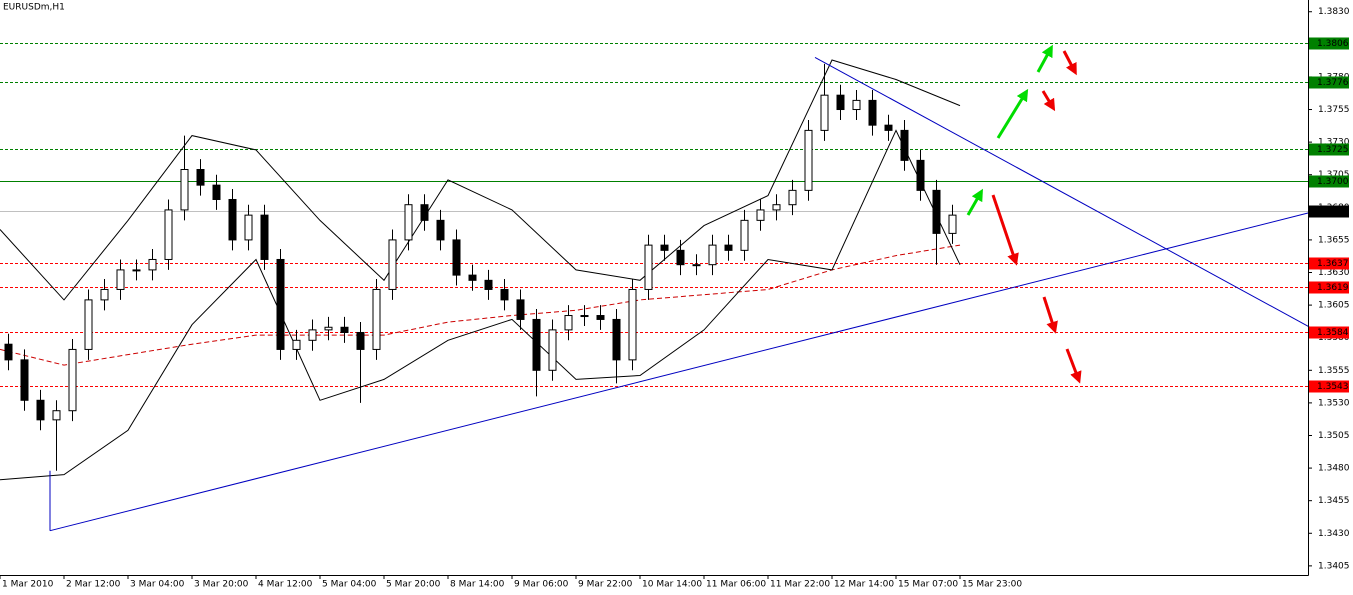  What do you see at coordinates (1334, 306) in the screenshot?
I see `y-tick-label: 1.3605` at bounding box center [1334, 306].